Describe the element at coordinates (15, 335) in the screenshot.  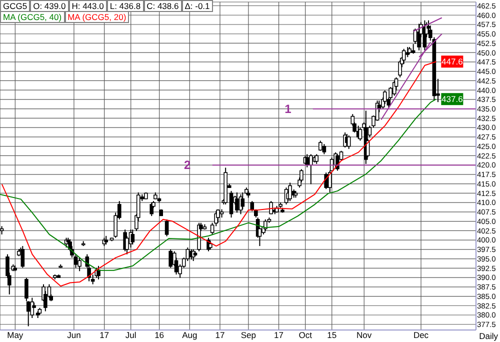
I see `x-tick-label: May` at that location.